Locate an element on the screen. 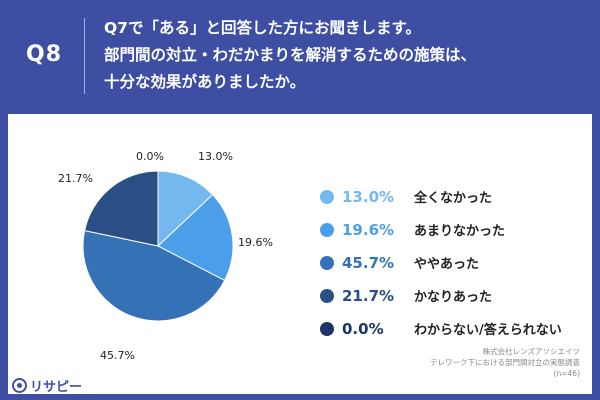  question-line-2: 部門間の対立・わだかまりを解消するための施策は、 is located at coordinates (290, 55).